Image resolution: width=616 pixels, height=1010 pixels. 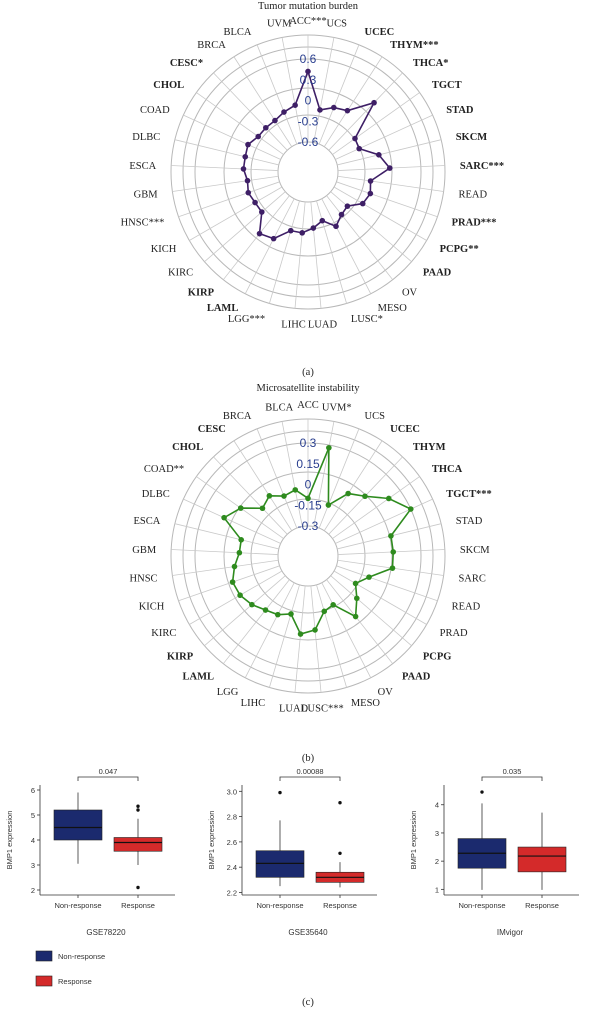 I want to click on data-point-lgg, so click(x=277, y=614).